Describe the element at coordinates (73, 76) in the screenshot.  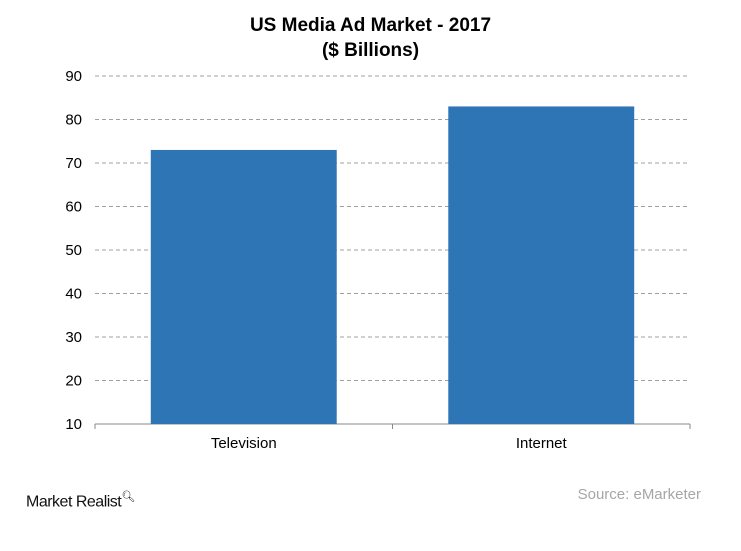
I see `y-tick-label: 90` at that location.